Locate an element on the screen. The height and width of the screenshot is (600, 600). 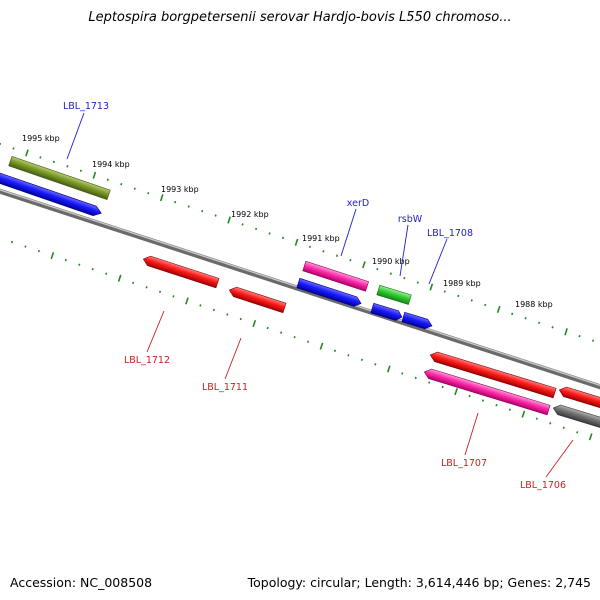
gene-label-LBL_1706: LBL_1706 is located at coordinates (543, 485).